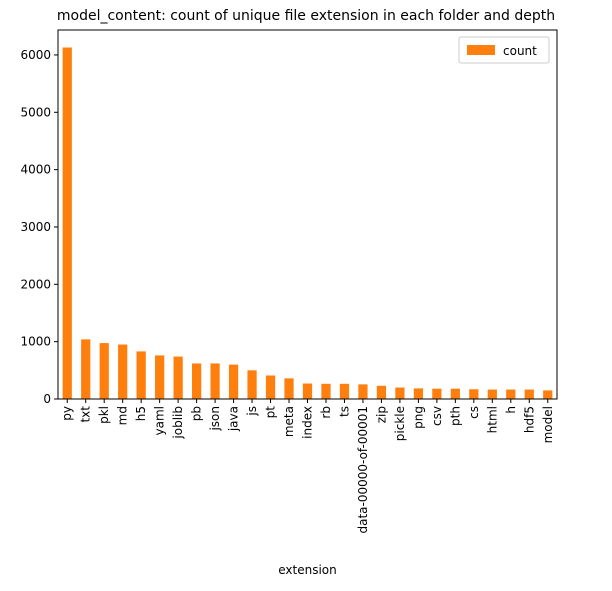  What do you see at coordinates (437, 416) in the screenshot?
I see `x-tick-label: csv` at bounding box center [437, 416].